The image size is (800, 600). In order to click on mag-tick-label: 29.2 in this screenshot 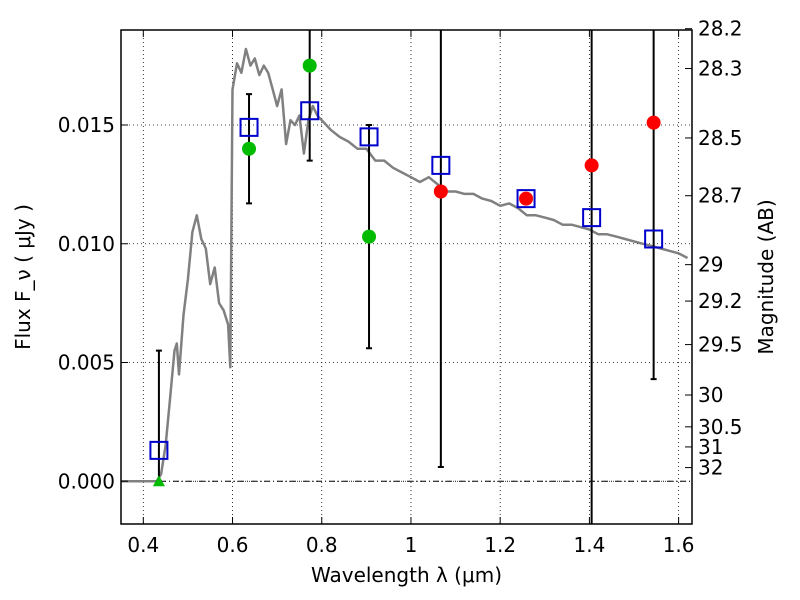, I will do `click(720, 301)`.